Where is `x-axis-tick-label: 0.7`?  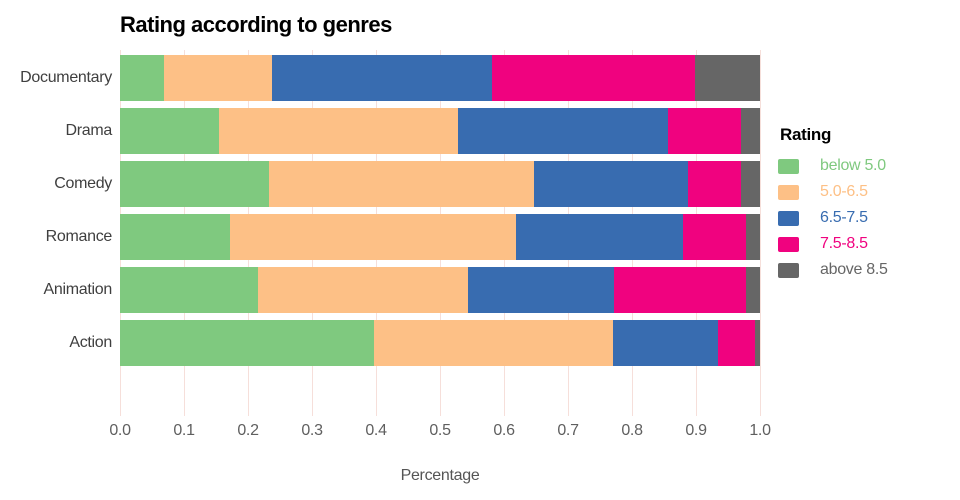
x-axis-tick-label: 0.7 is located at coordinates (568, 430).